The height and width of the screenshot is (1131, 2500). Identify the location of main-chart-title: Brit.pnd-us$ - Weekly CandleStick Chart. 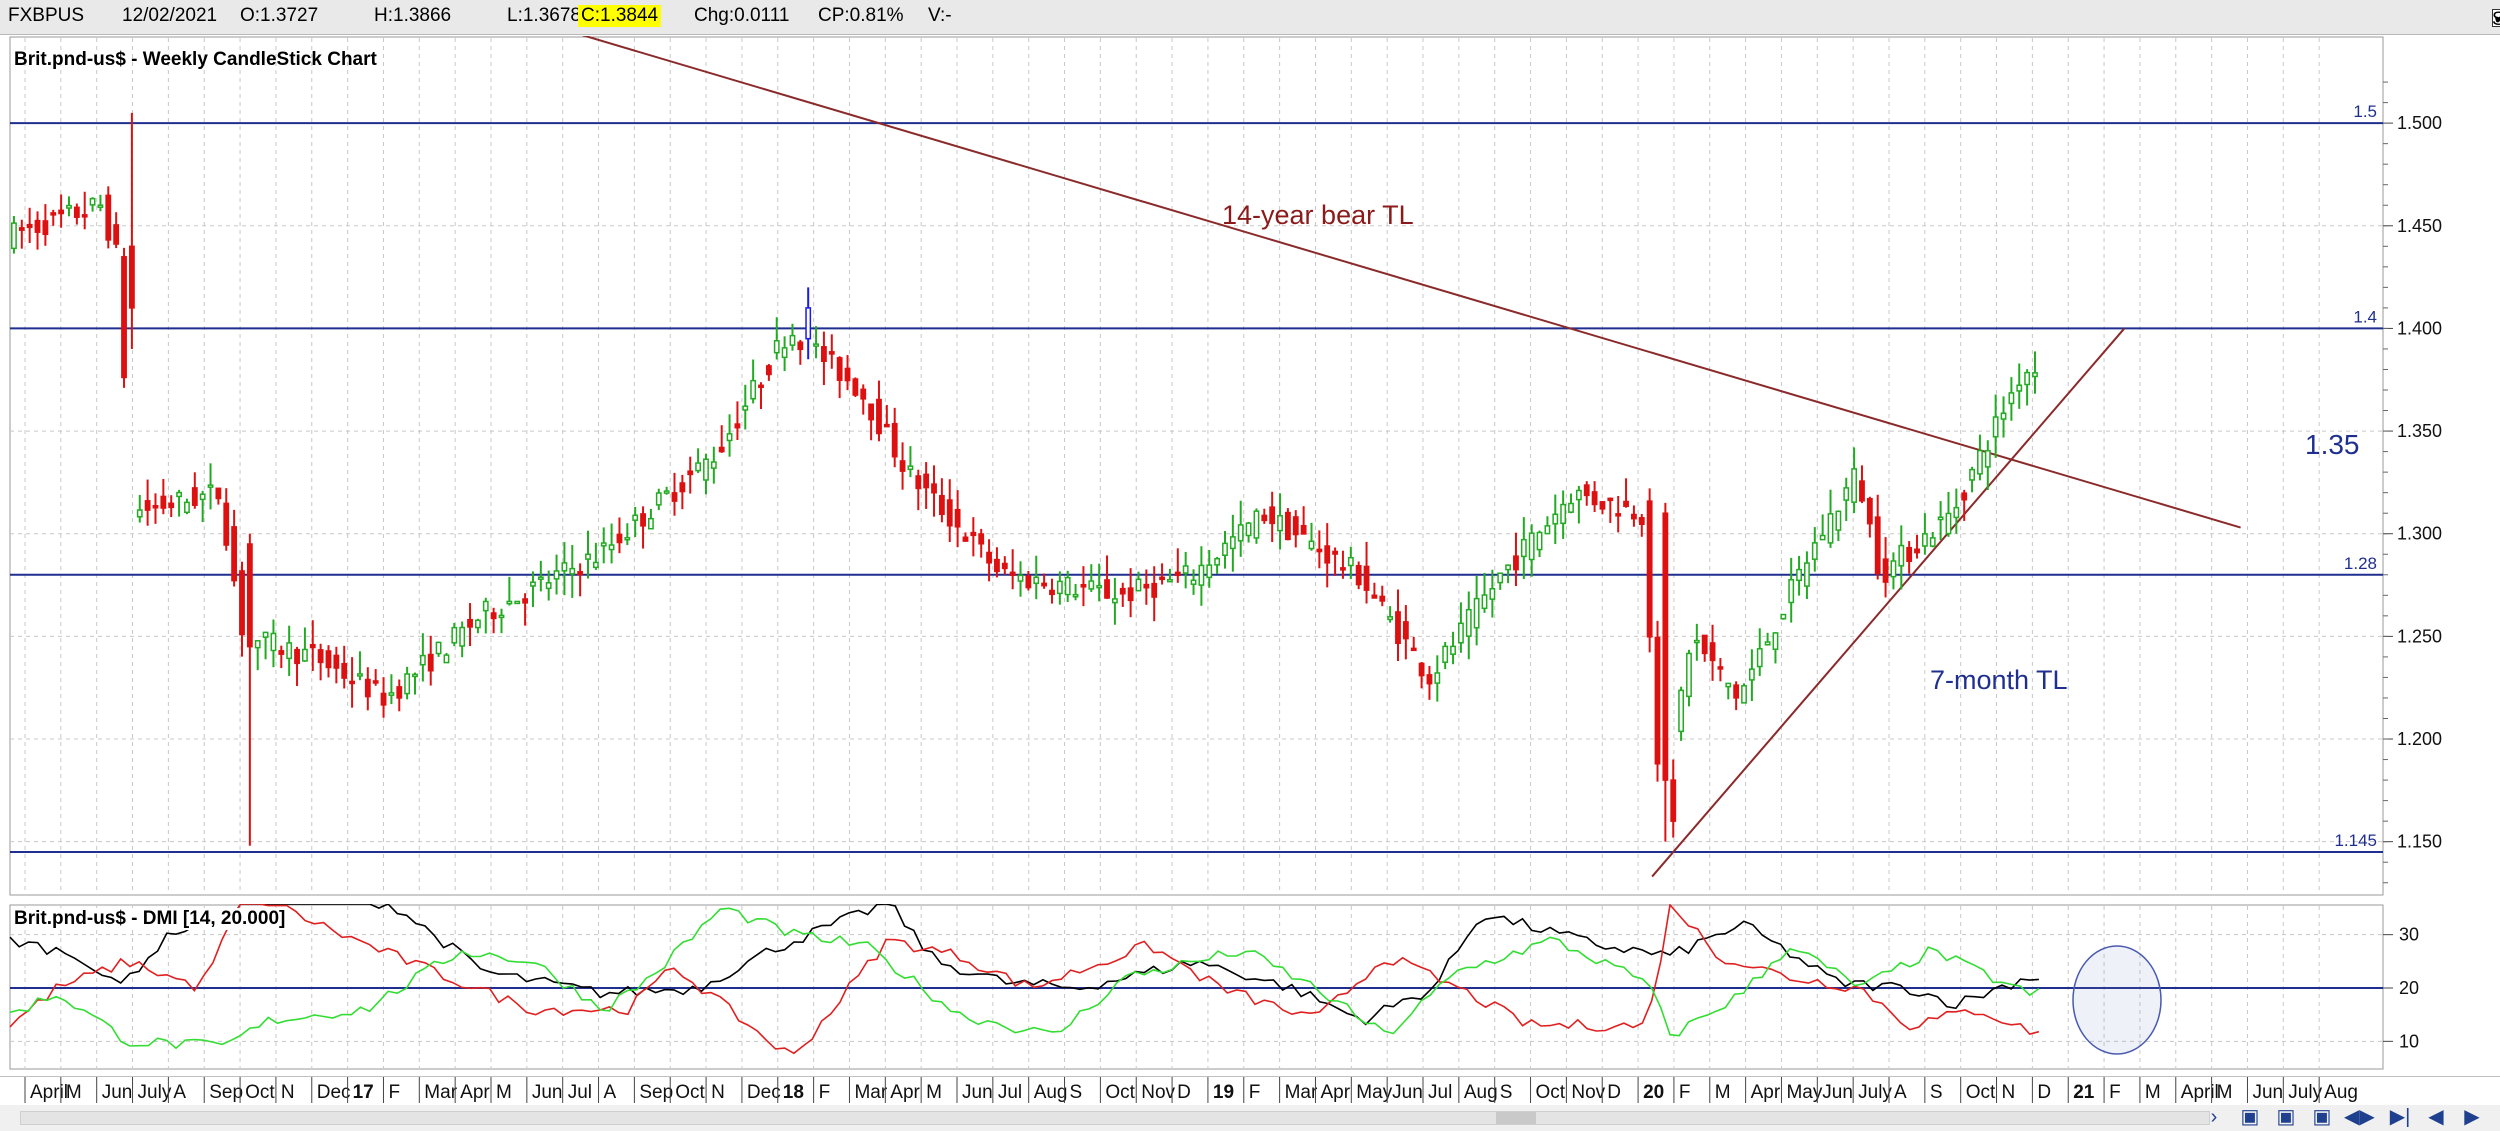
(195, 59).